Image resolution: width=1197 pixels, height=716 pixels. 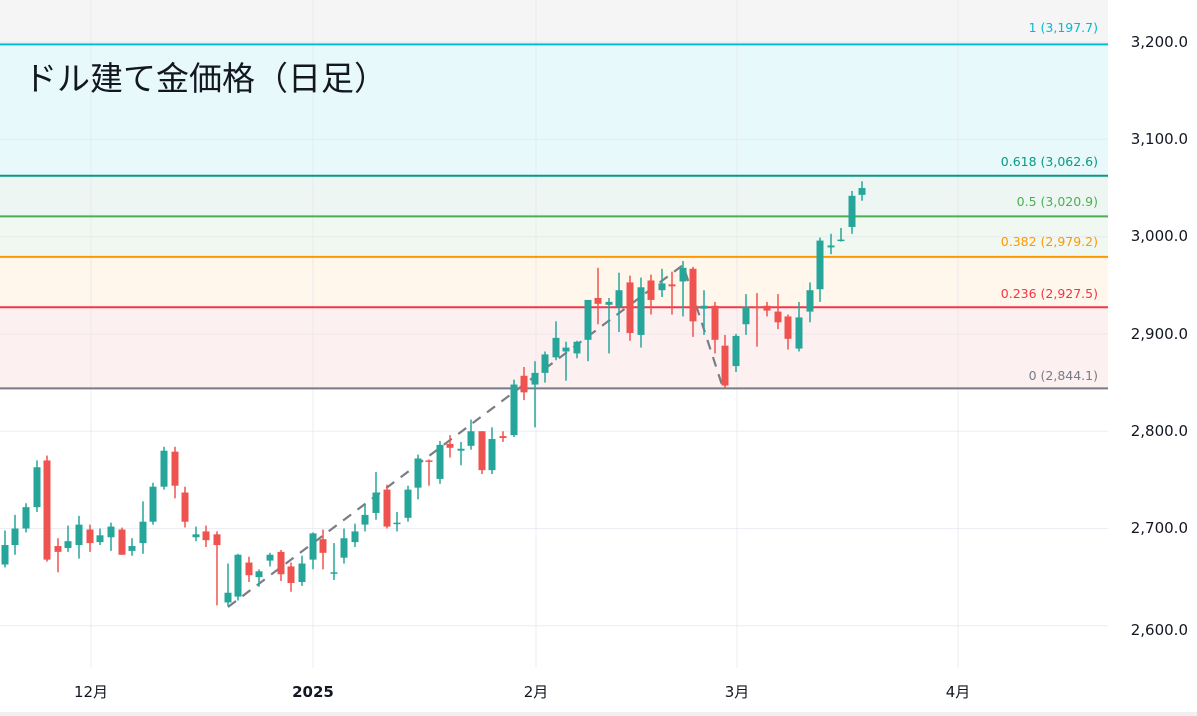 I want to click on fib-label-0382: 0.382 (2,979.2), so click(x=1049, y=241).